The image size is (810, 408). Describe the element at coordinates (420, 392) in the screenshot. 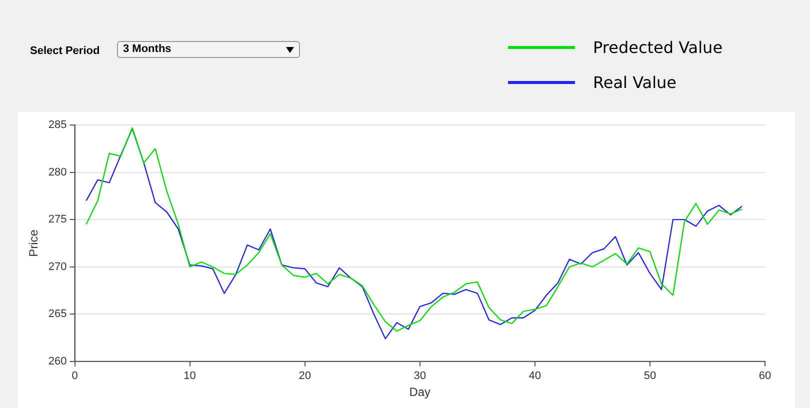

I see `x-axis-title: Day` at that location.